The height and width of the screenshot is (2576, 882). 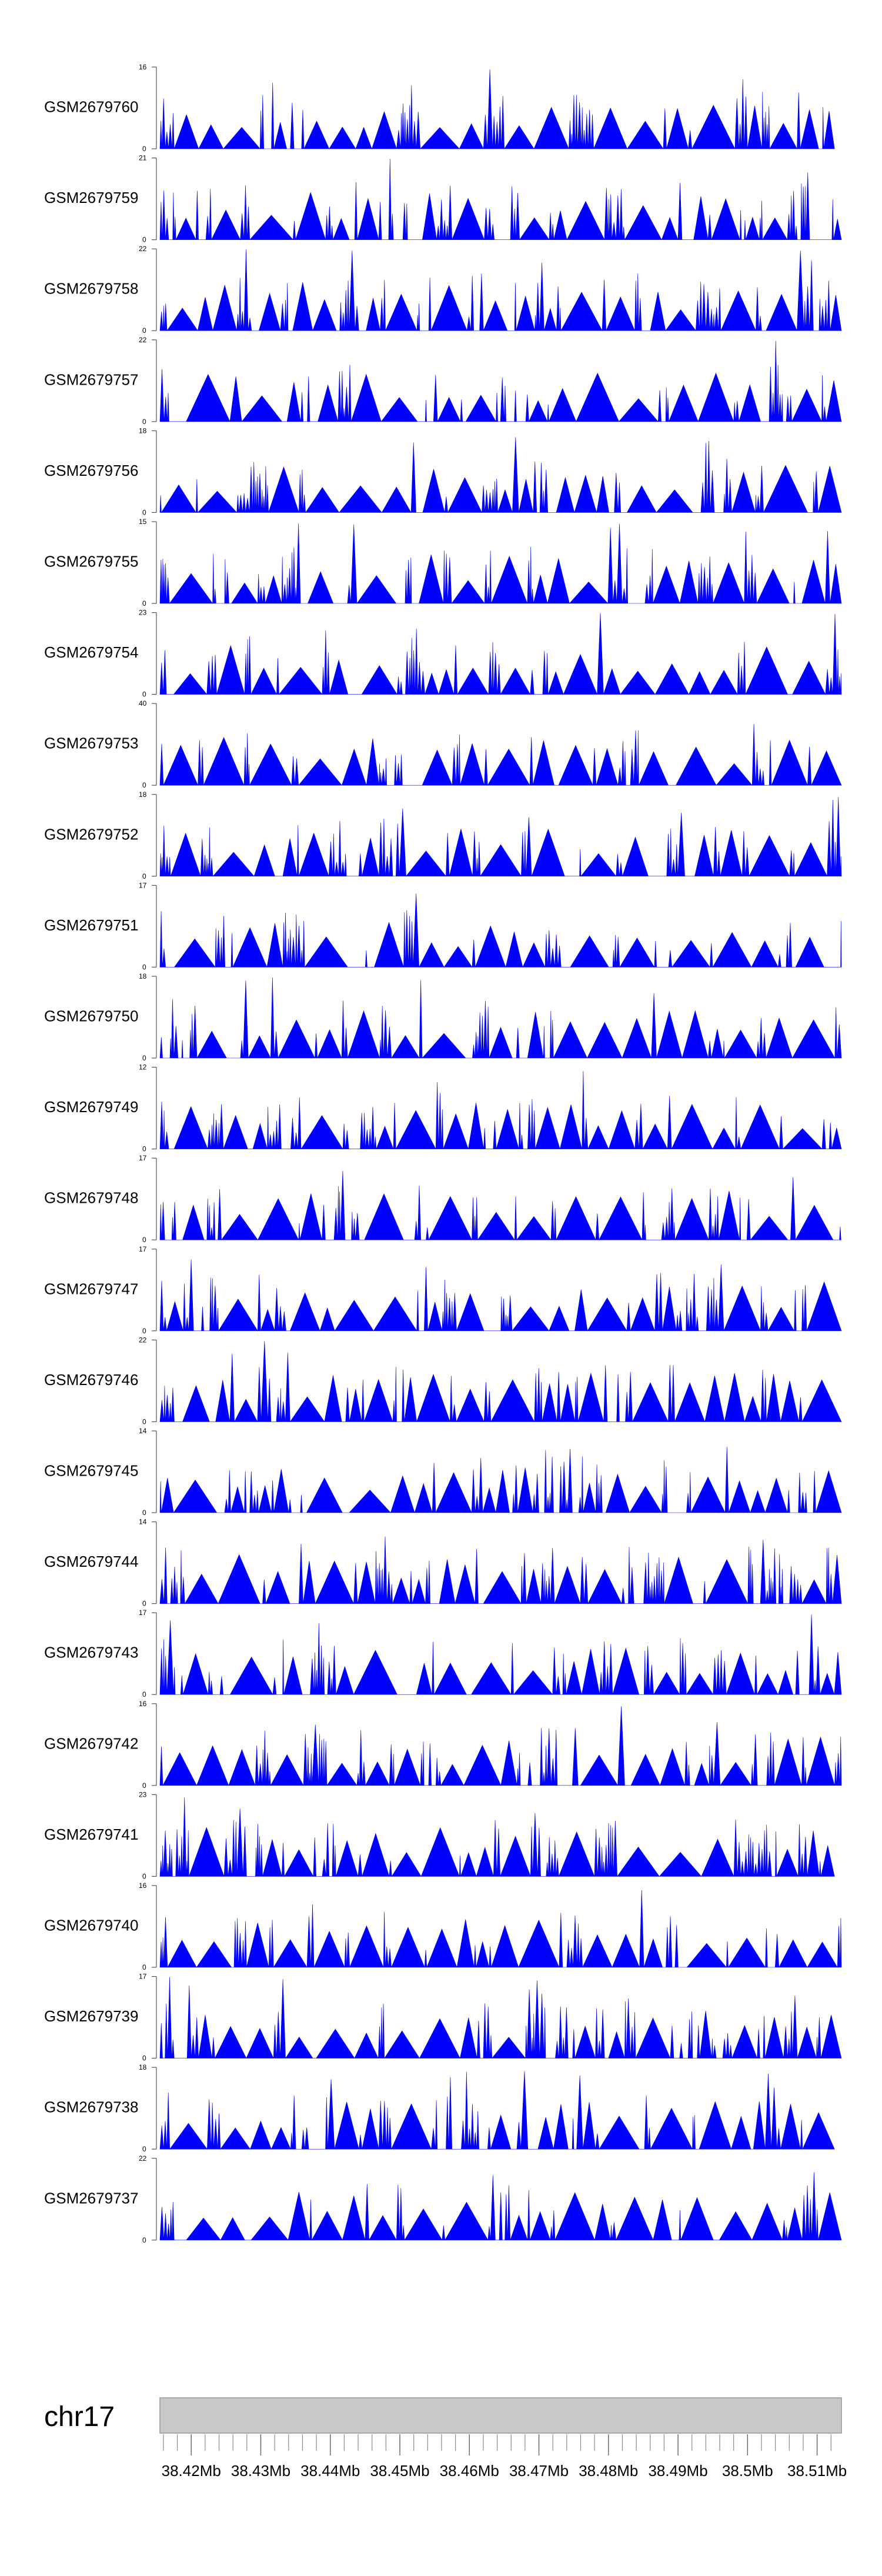 What do you see at coordinates (143, 703) in the screenshot?
I see `y-axis-max-label: 40` at bounding box center [143, 703].